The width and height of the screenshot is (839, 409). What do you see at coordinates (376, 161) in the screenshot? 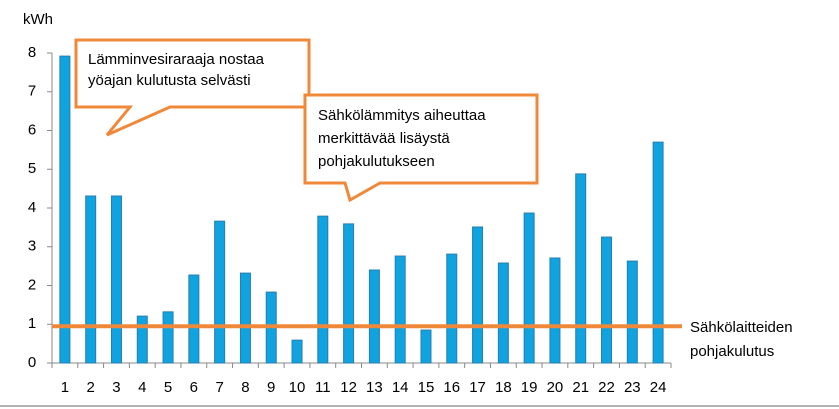
I see `callout-text: pohjakulutukseen` at bounding box center [376, 161].